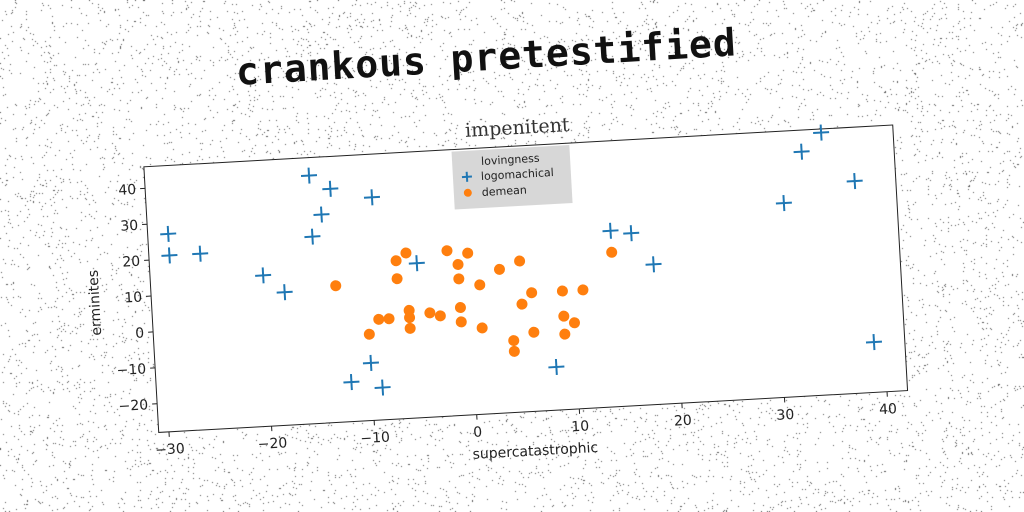 The image size is (1024, 512). What do you see at coordinates (272, 444) in the screenshot?
I see `x-tick-label: −20` at bounding box center [272, 444].